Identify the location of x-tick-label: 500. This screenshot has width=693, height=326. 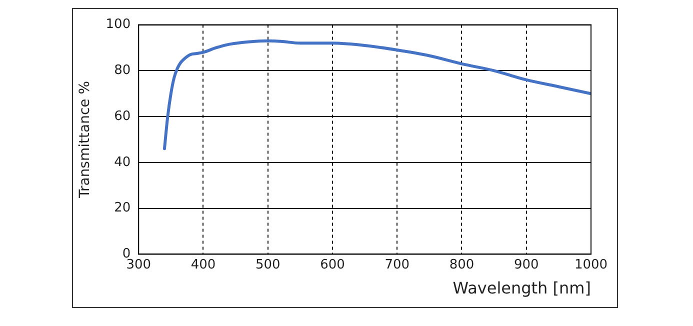
(267, 264).